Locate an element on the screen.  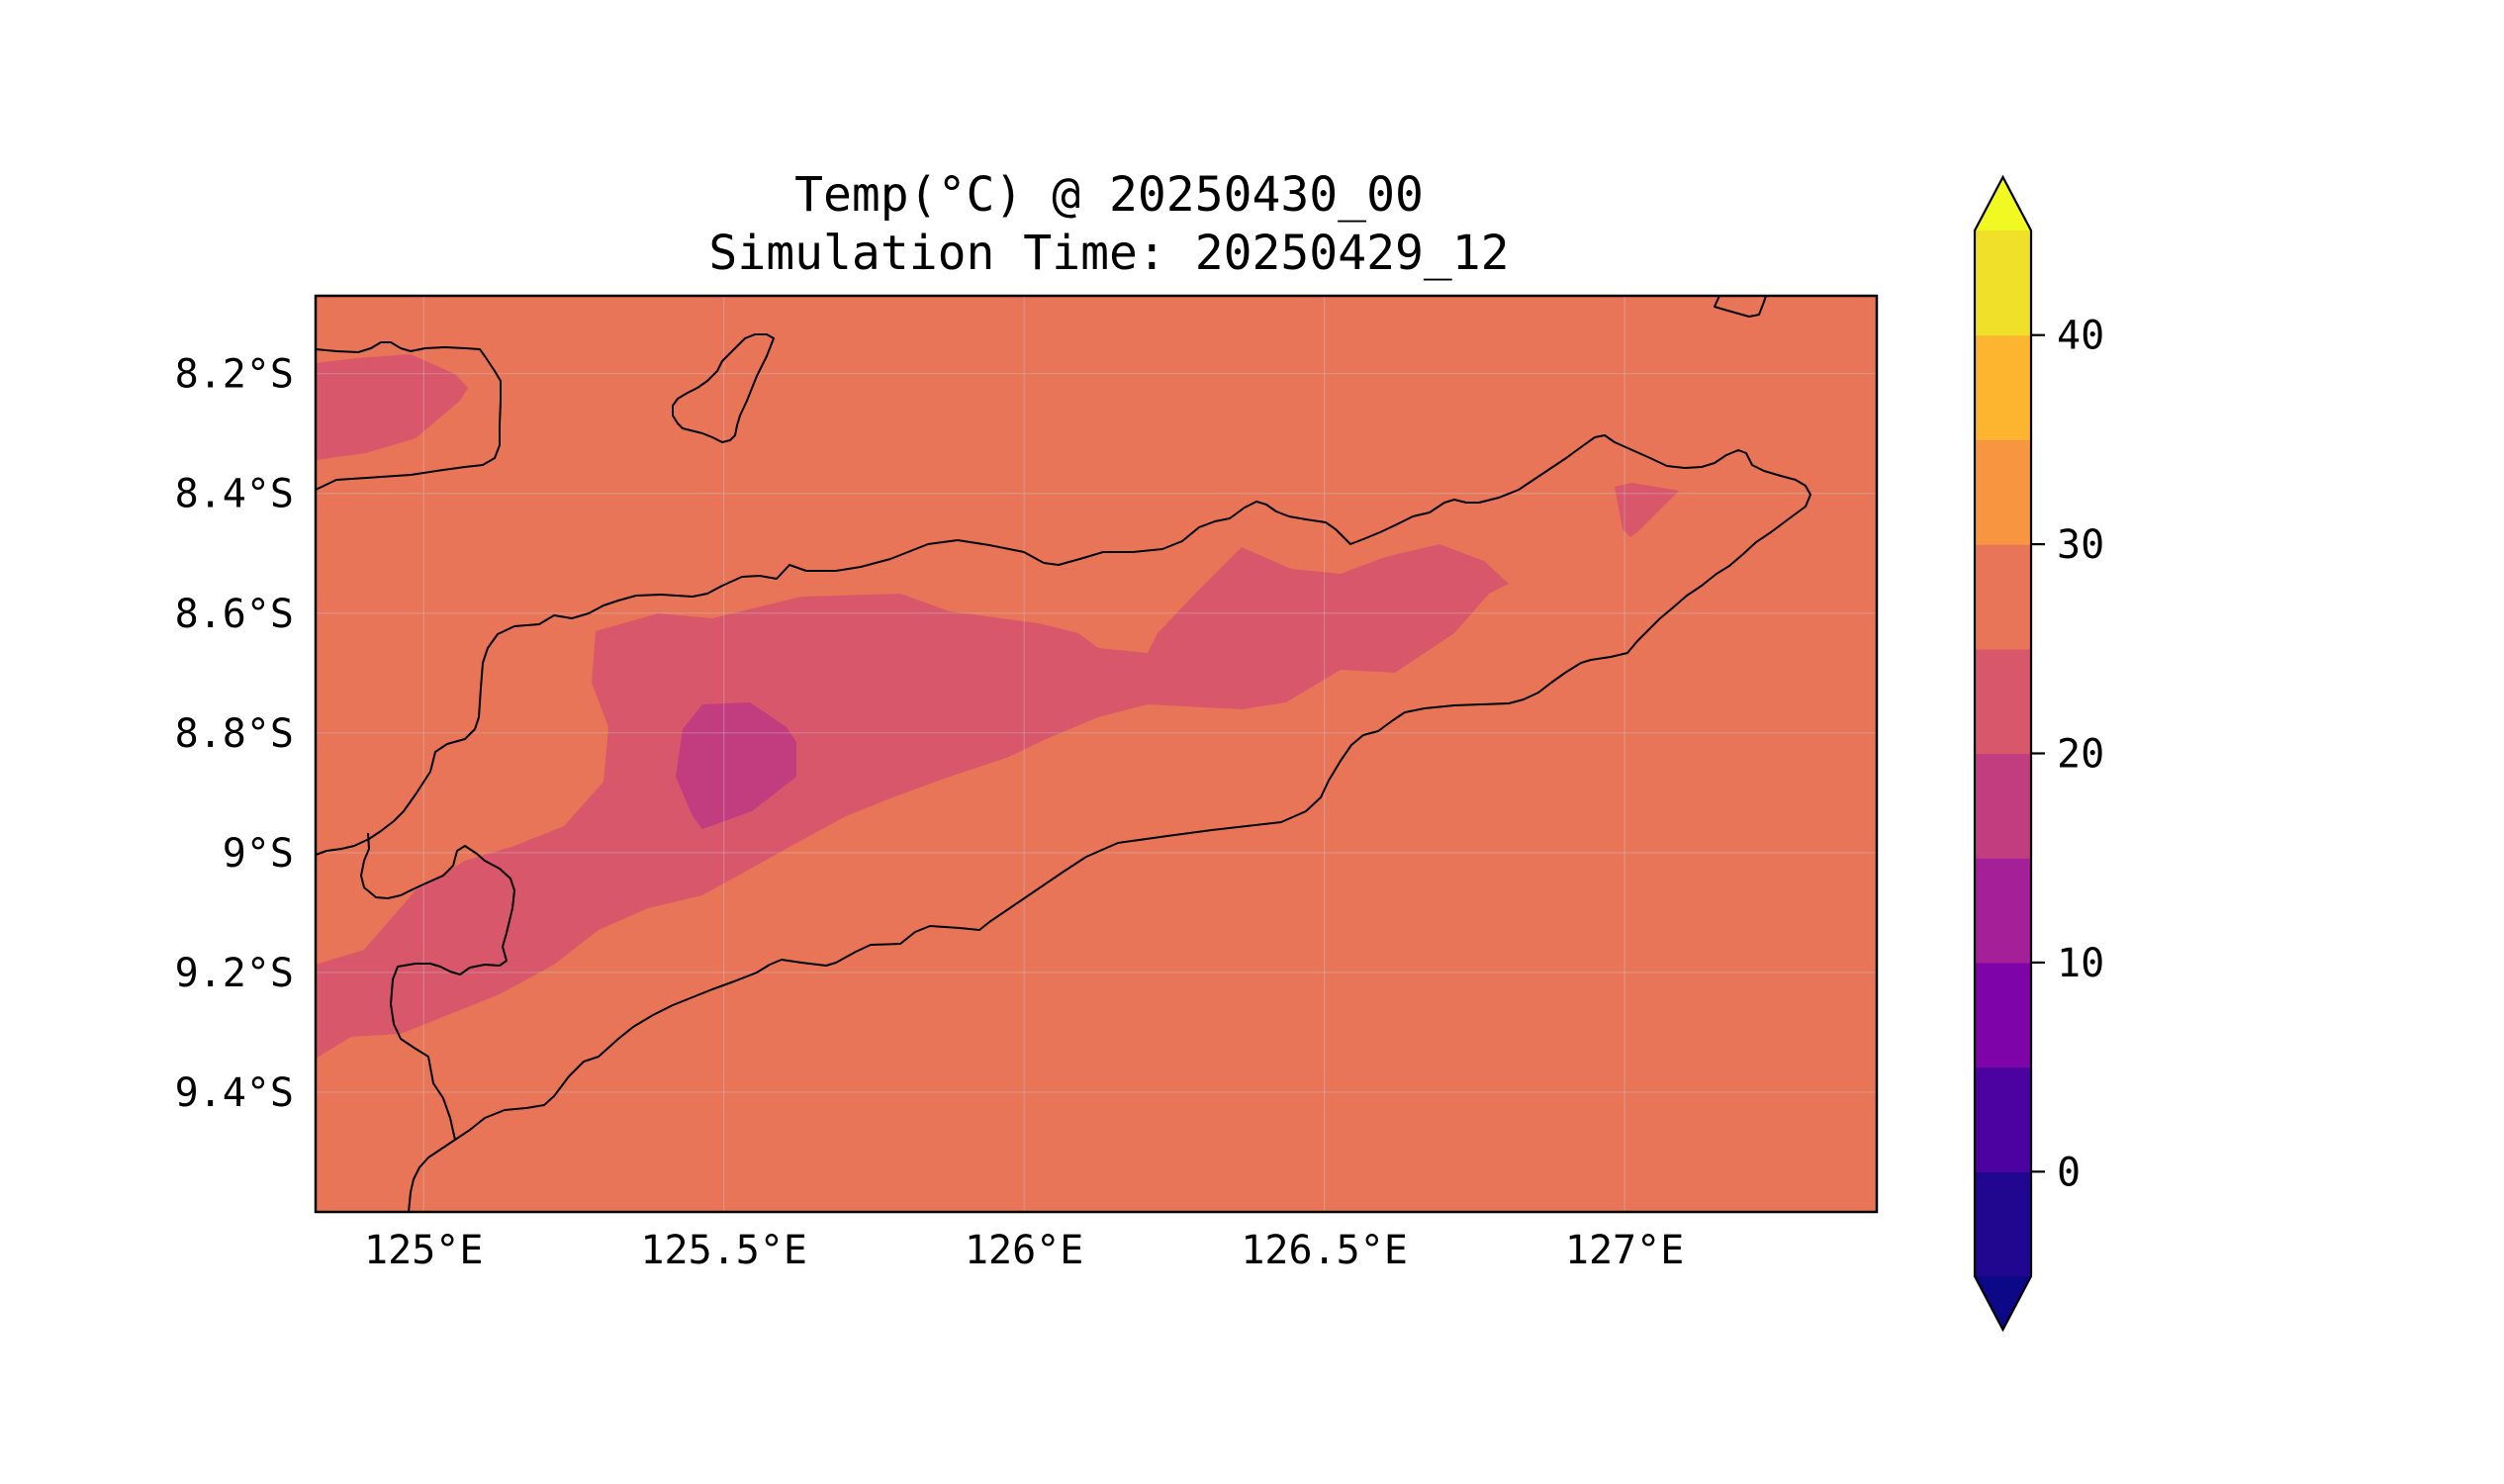
colorbar-extend-min is located at coordinates (2003, 1303).